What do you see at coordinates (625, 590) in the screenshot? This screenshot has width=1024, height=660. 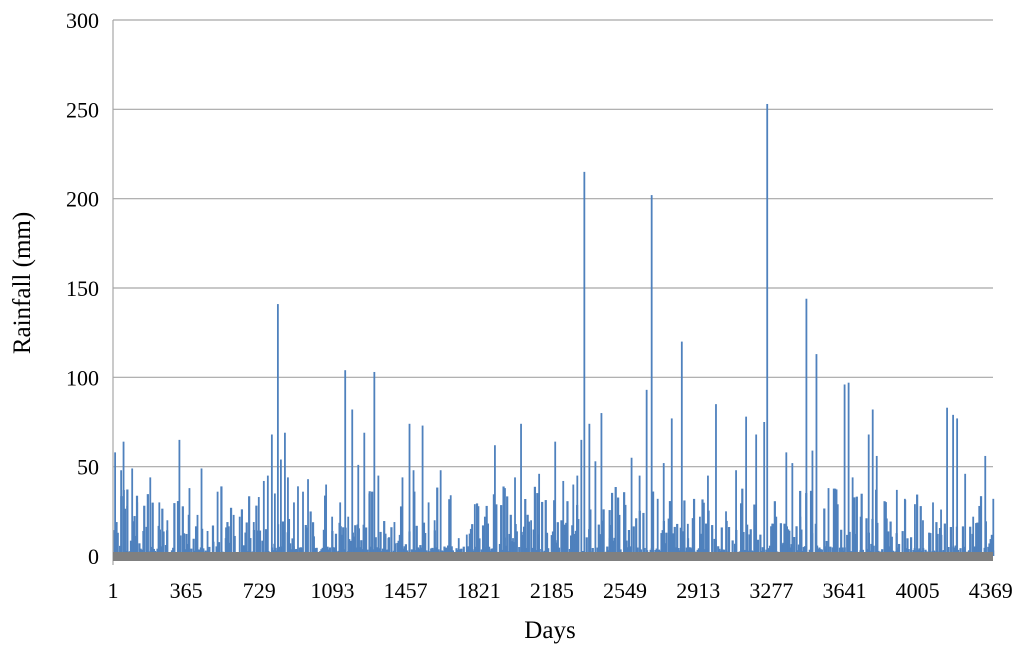 I see `x-tick-label-2549: 2549` at bounding box center [625, 590].